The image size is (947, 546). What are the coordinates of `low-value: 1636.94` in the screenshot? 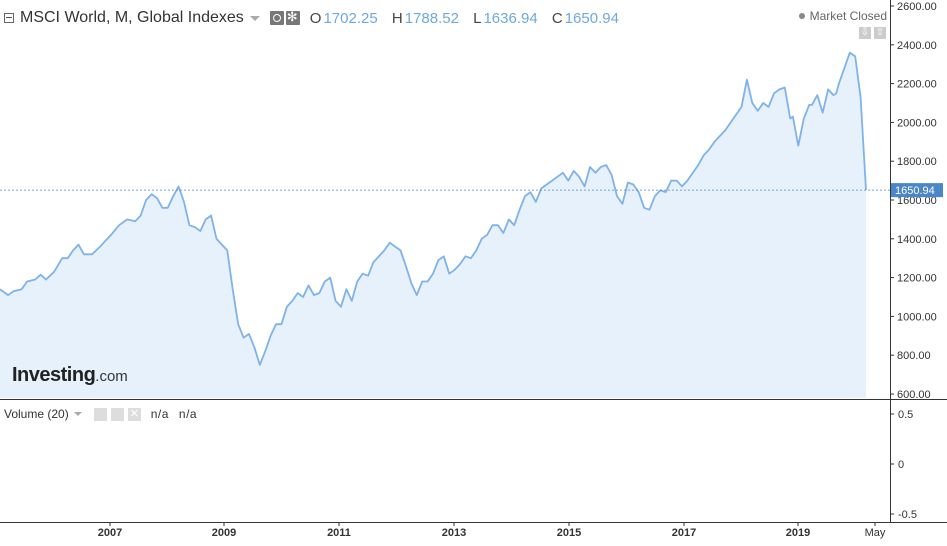 It's located at (510, 18).